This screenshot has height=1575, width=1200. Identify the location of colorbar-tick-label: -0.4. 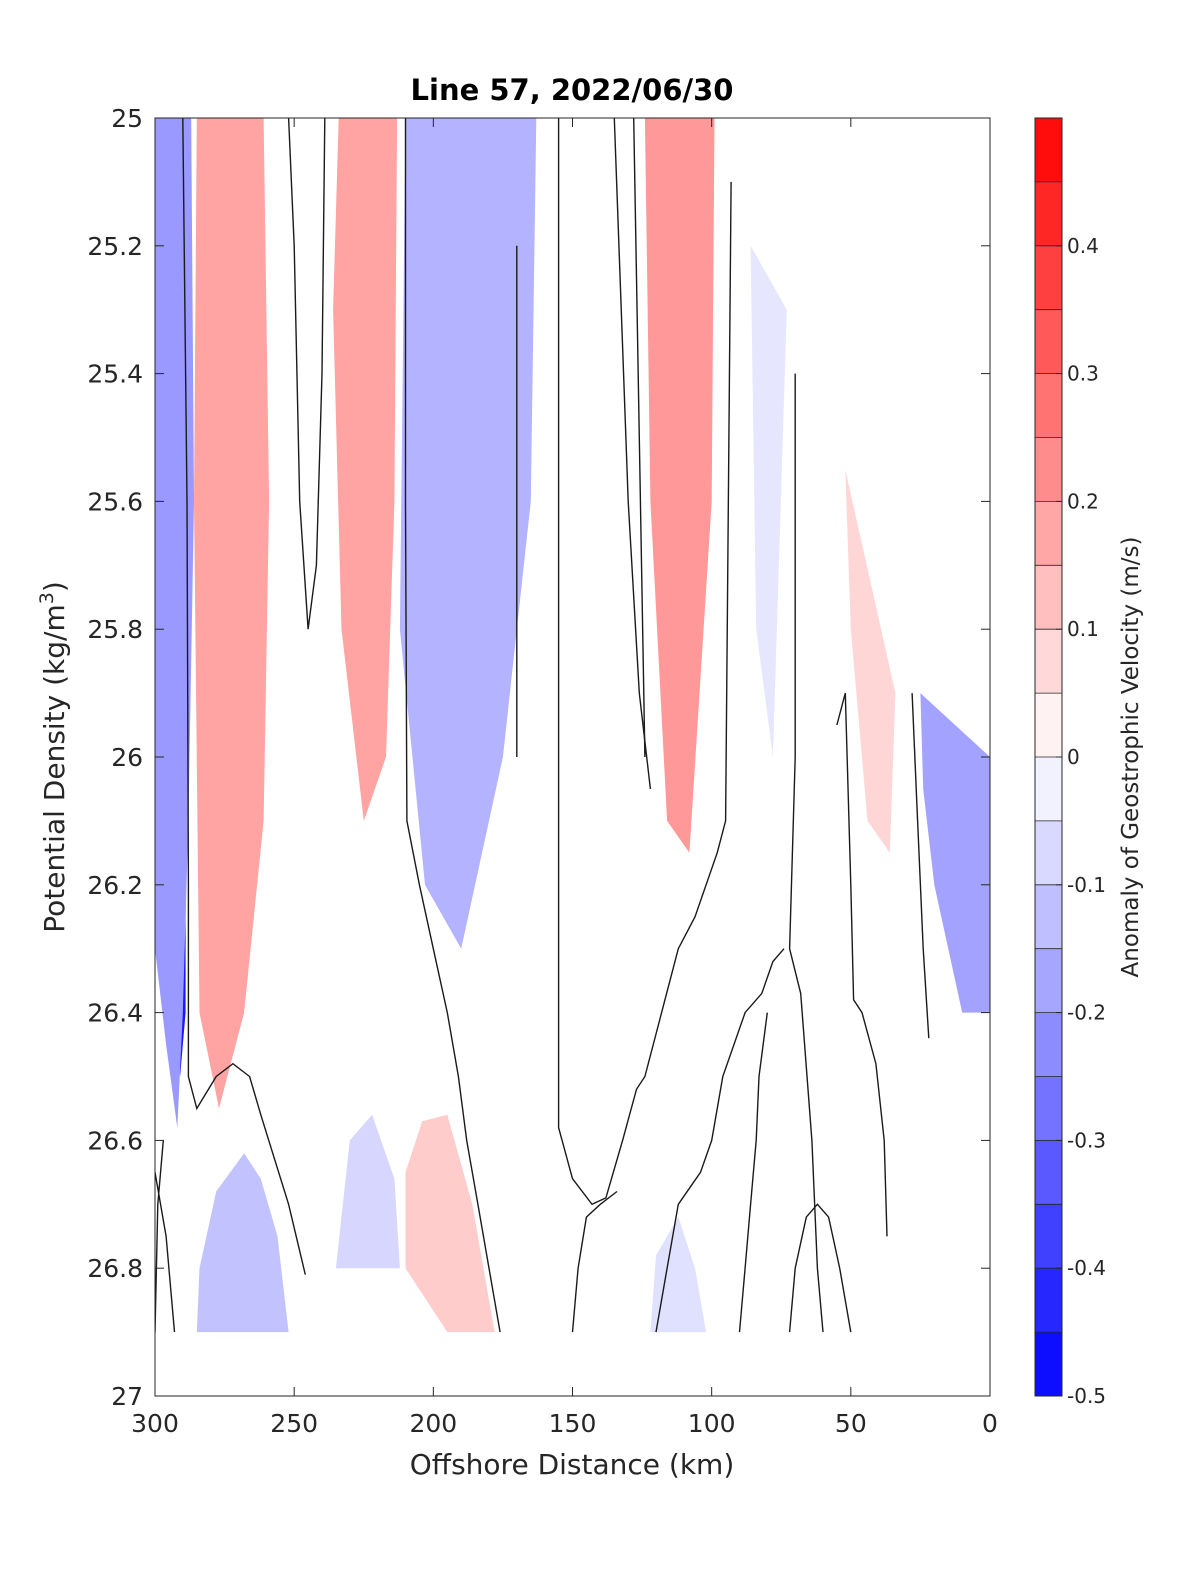
(1086, 1268).